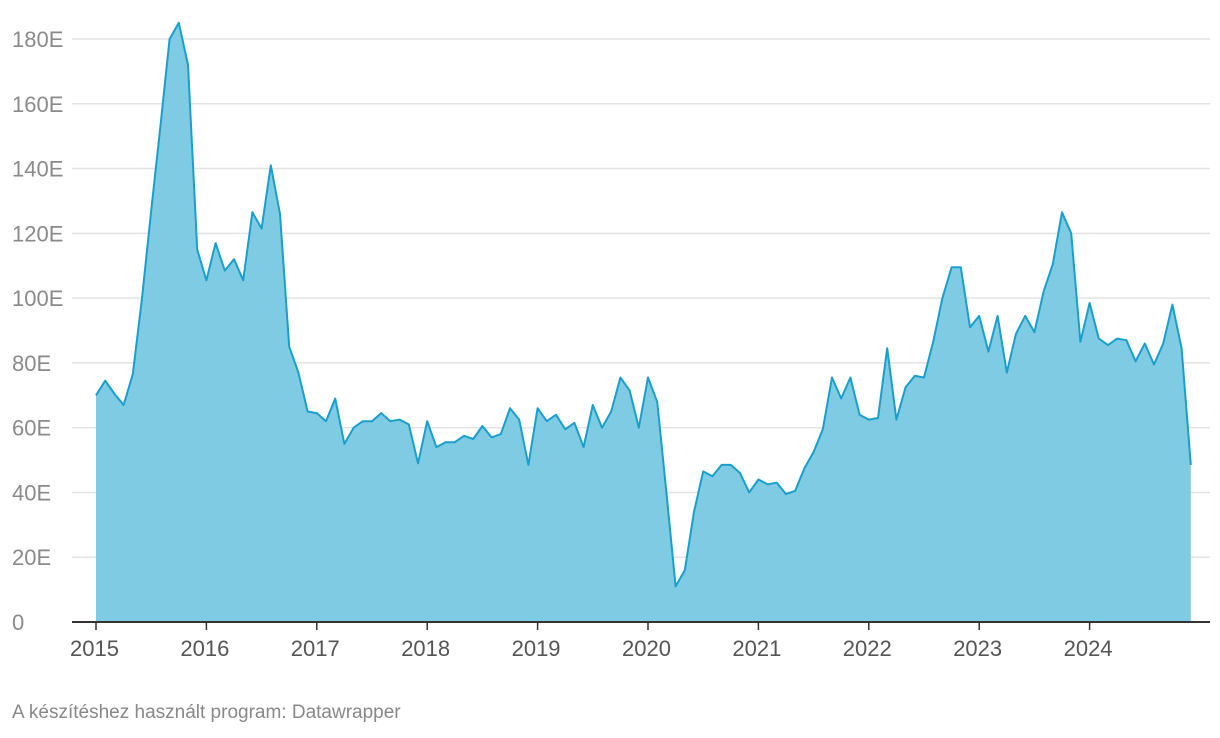 The height and width of the screenshot is (738, 1220). Describe the element at coordinates (646, 648) in the screenshot. I see `x-tick-label: 2020` at that location.